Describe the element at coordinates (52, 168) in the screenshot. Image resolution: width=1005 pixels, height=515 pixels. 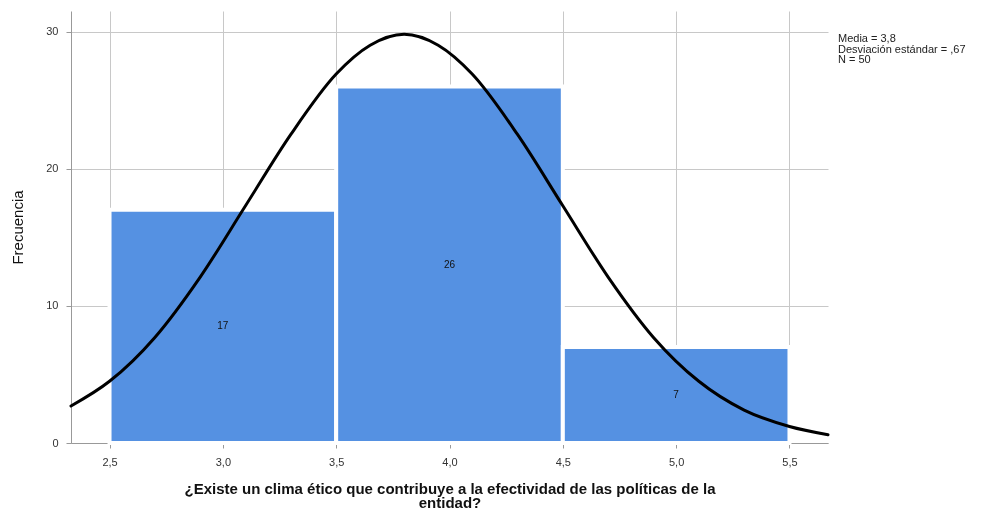
I see `y-tick-label: 20` at that location.